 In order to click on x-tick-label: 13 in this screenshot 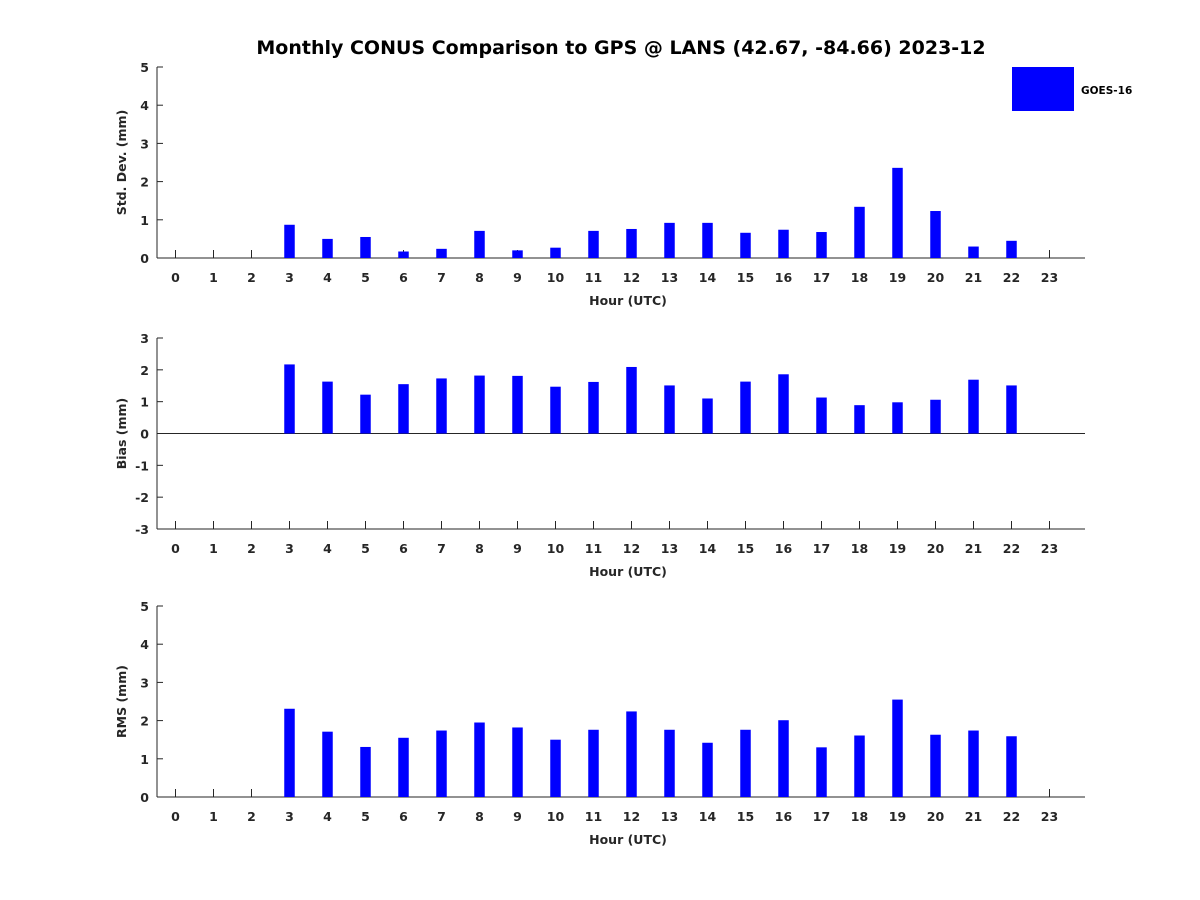, I will do `click(669, 816)`.